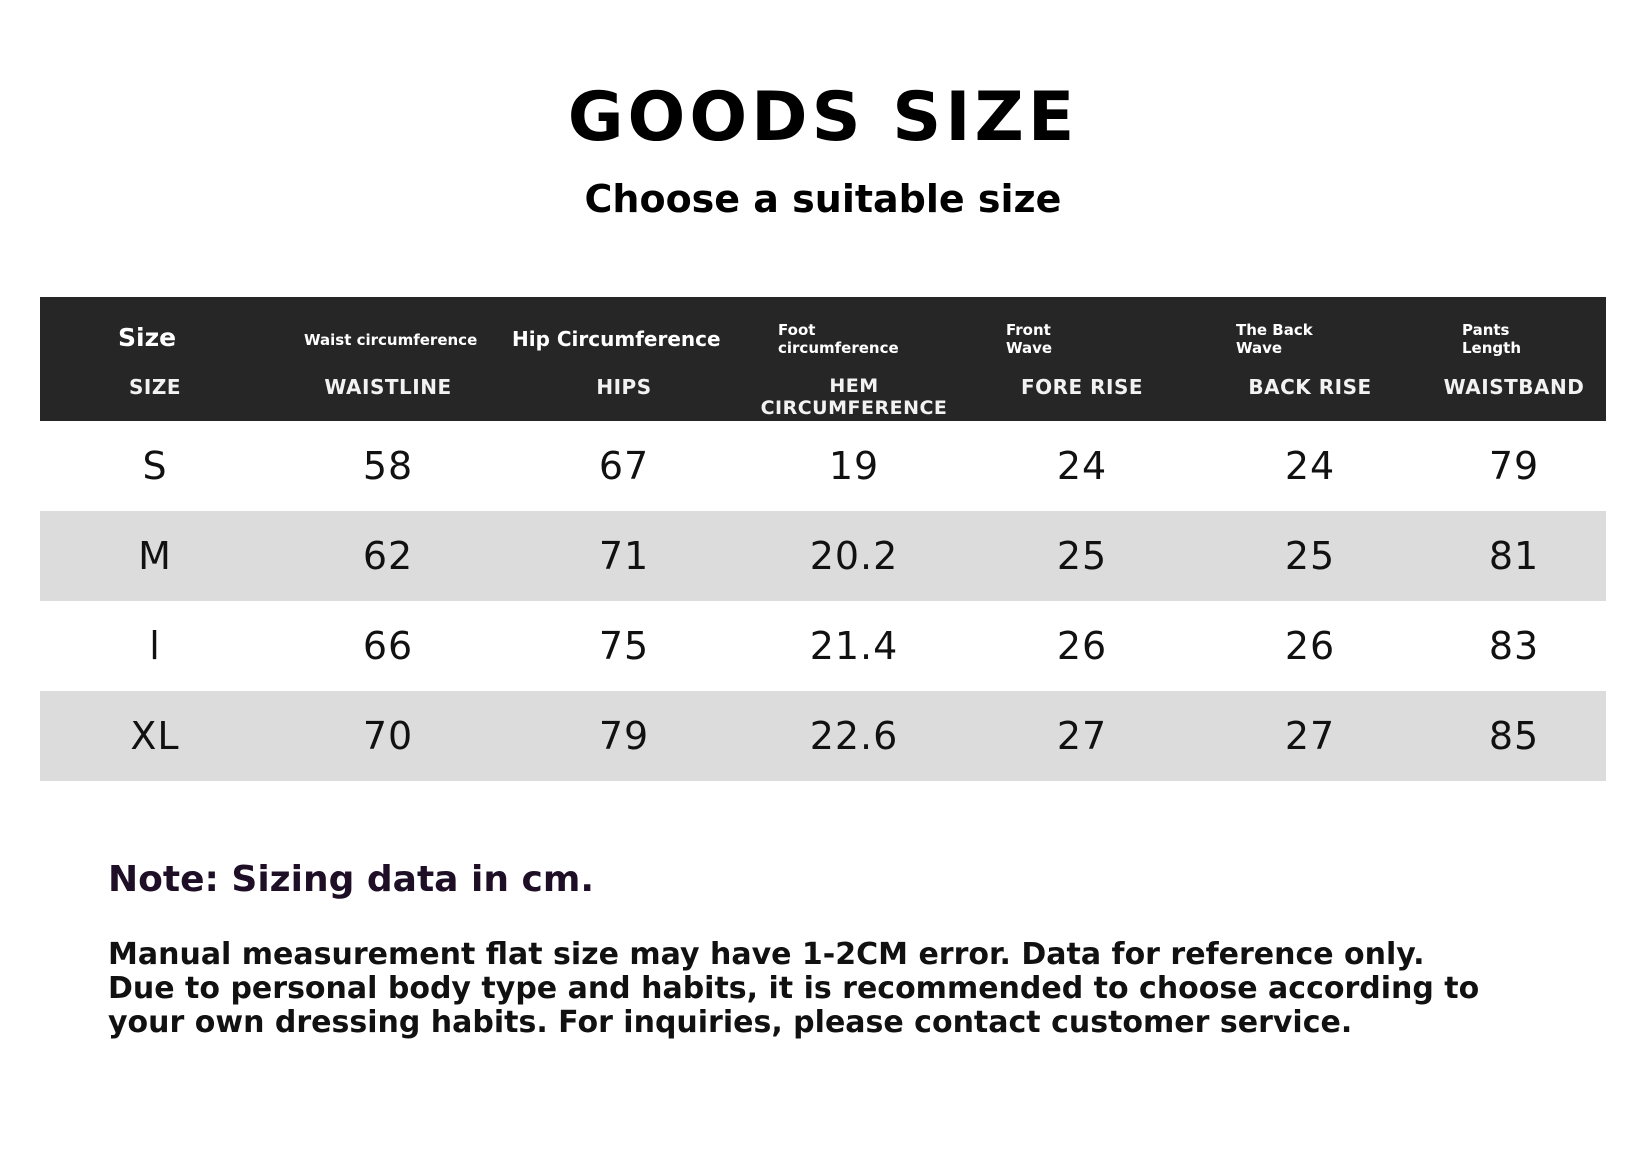 Image resolution: width=1646 pixels, height=1160 pixels. Describe the element at coordinates (1514, 736) in the screenshot. I see `cell-waistband: 85` at that location.